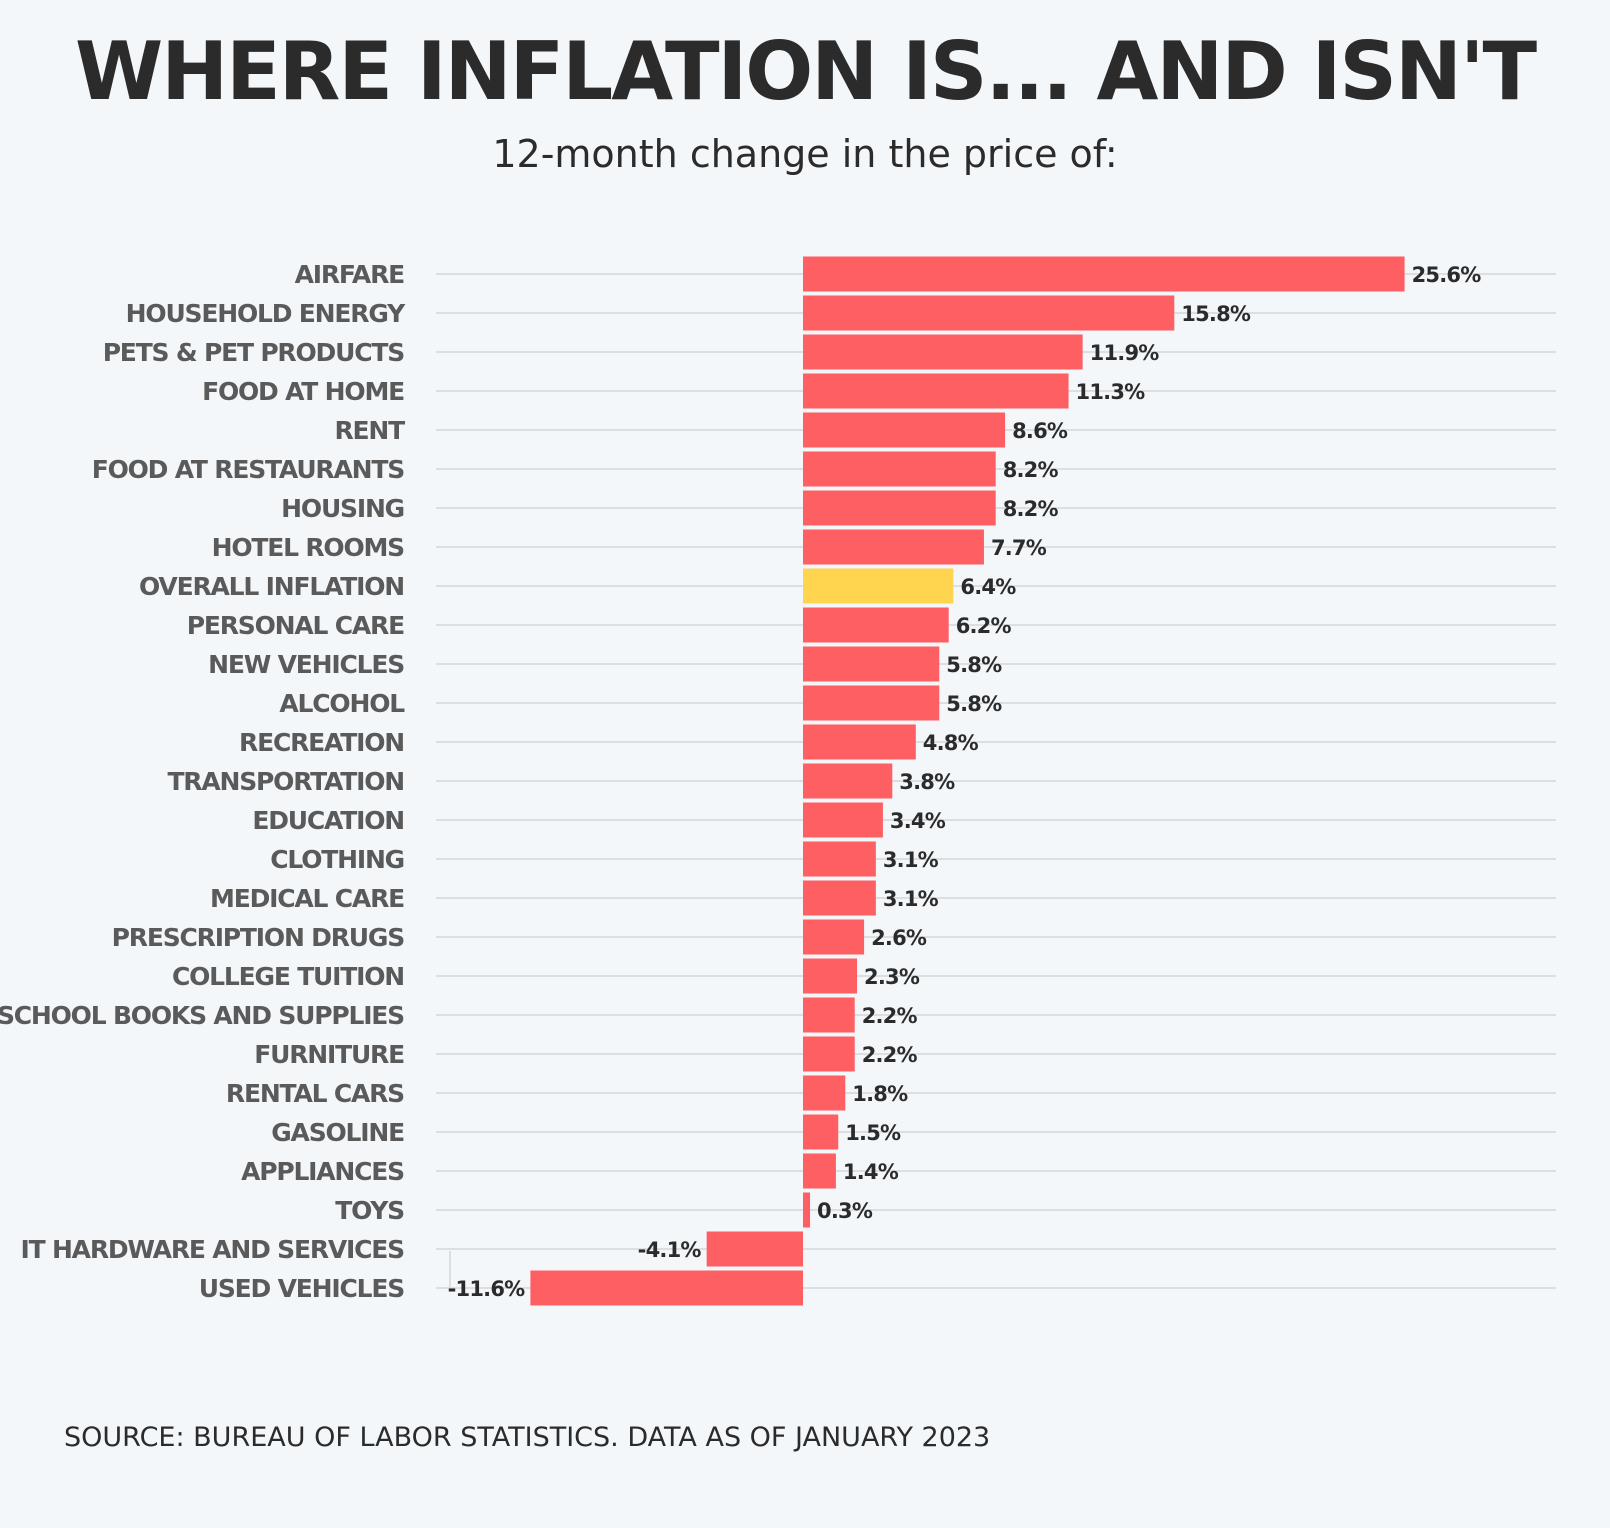  Describe the element at coordinates (988, 587) in the screenshot. I see `value-label-overall-inflation: 6.4%` at that location.